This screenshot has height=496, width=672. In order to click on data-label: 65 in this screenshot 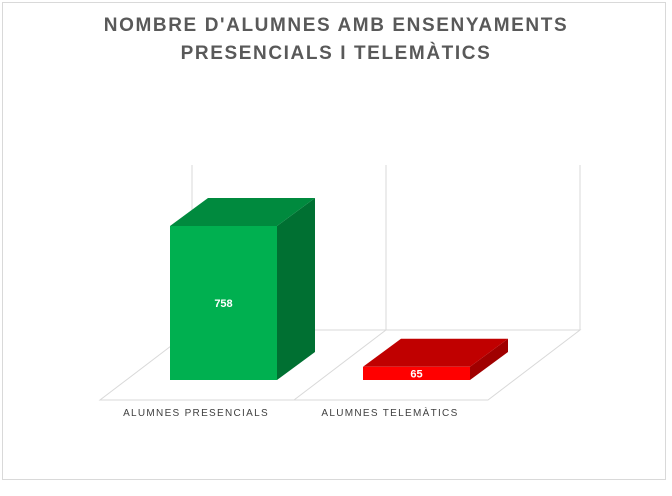, I will do `click(416, 374)`.